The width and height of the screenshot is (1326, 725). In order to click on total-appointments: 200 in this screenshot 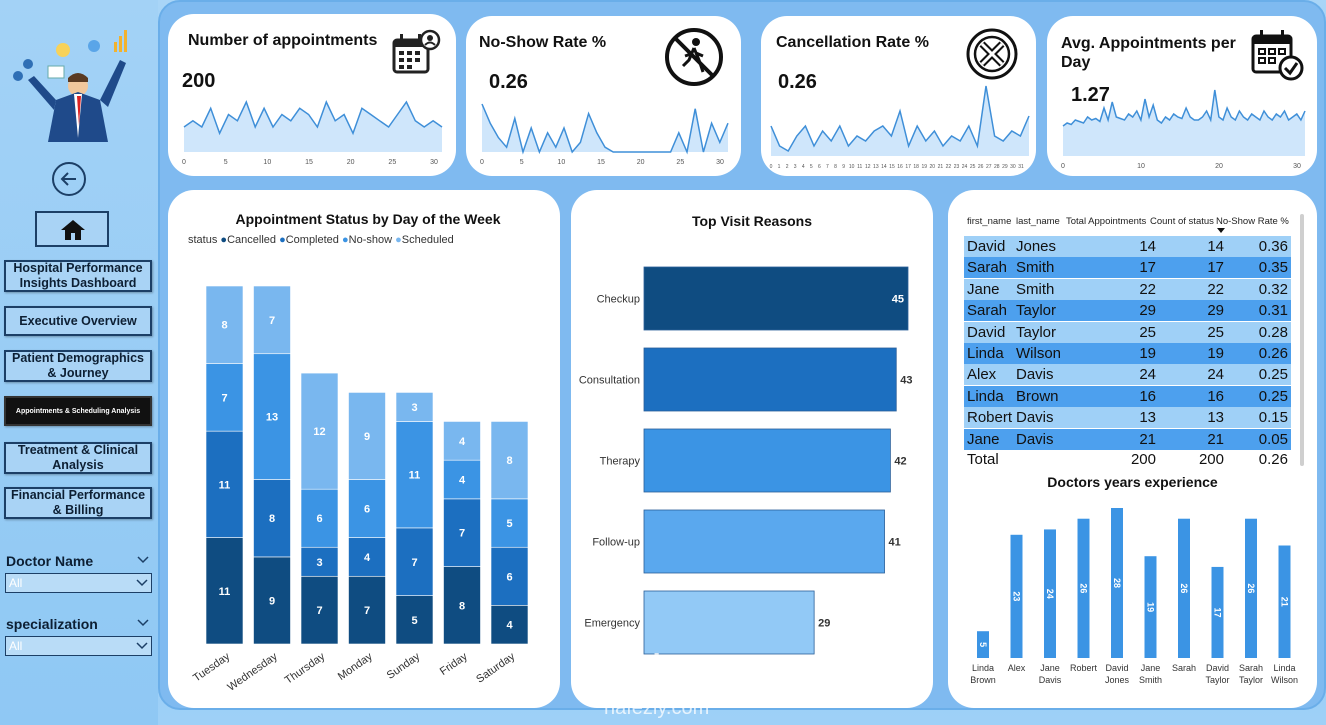, I will do `click(1143, 459)`.